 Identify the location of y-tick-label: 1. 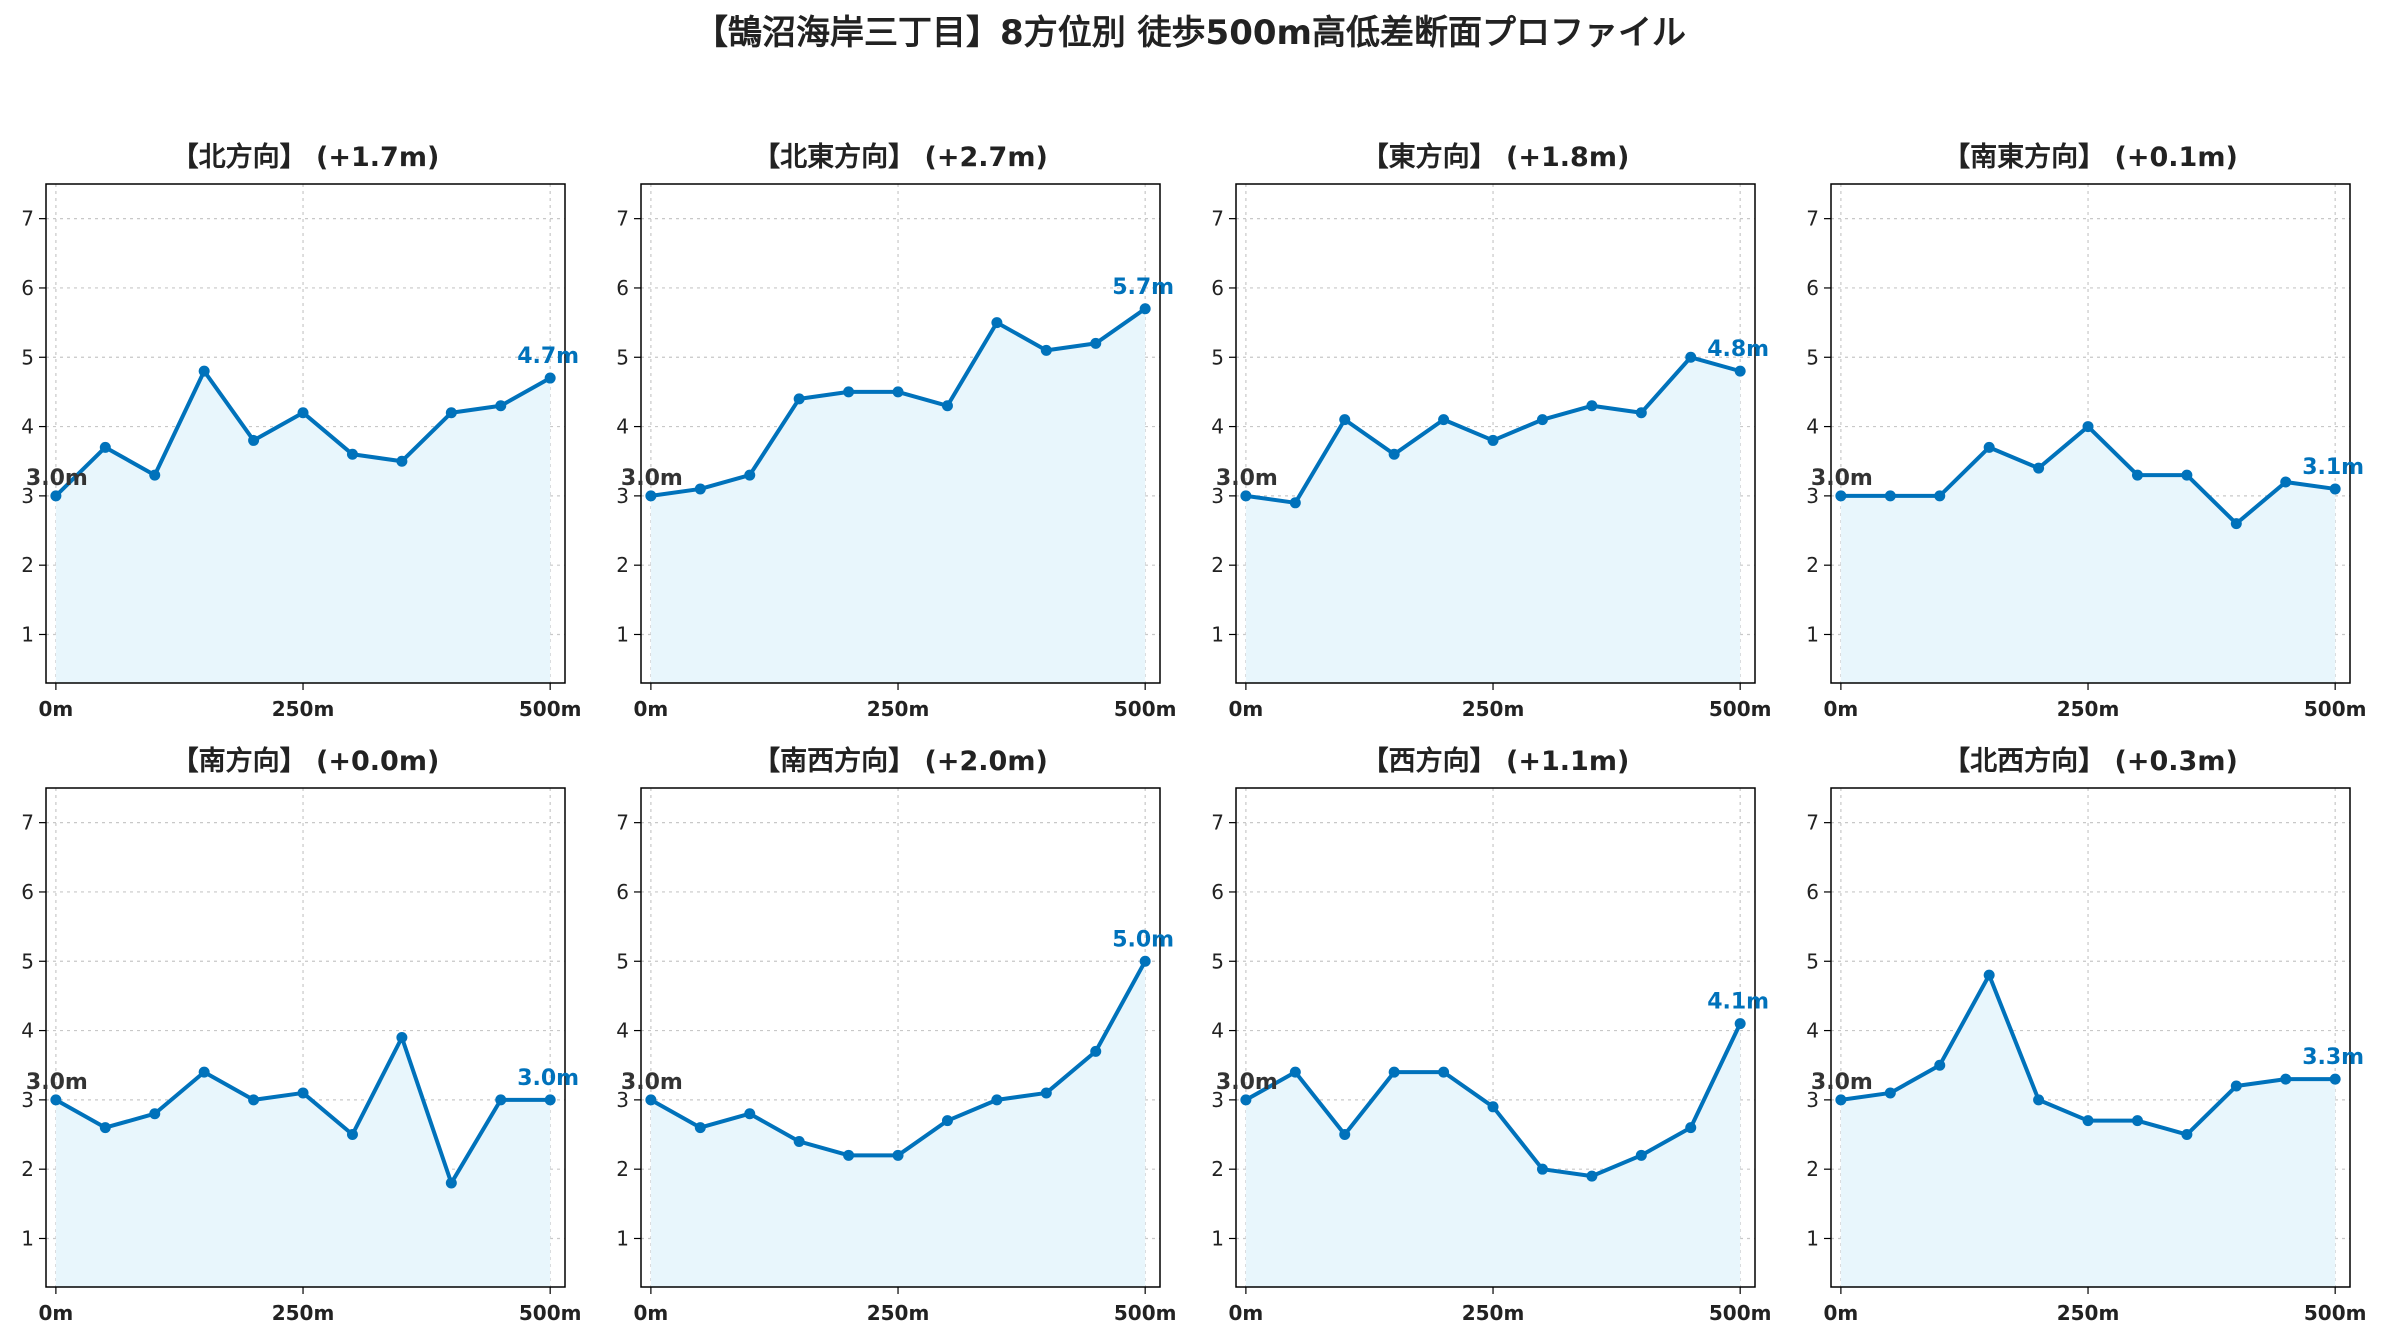
(27, 1238).